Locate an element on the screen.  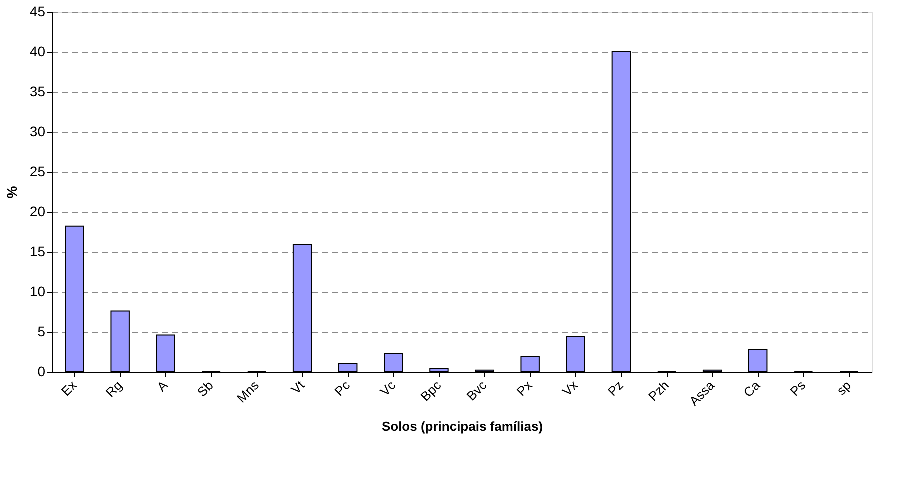
y-tick-label: 30 is located at coordinates (38, 132).